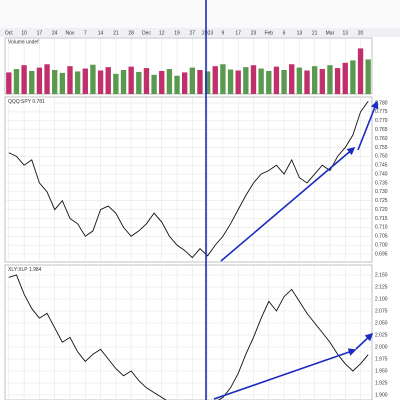 This screenshot has width=400, height=400. What do you see at coordinates (284, 33) in the screenshot?
I see `x-tick-label: 6` at bounding box center [284, 33].